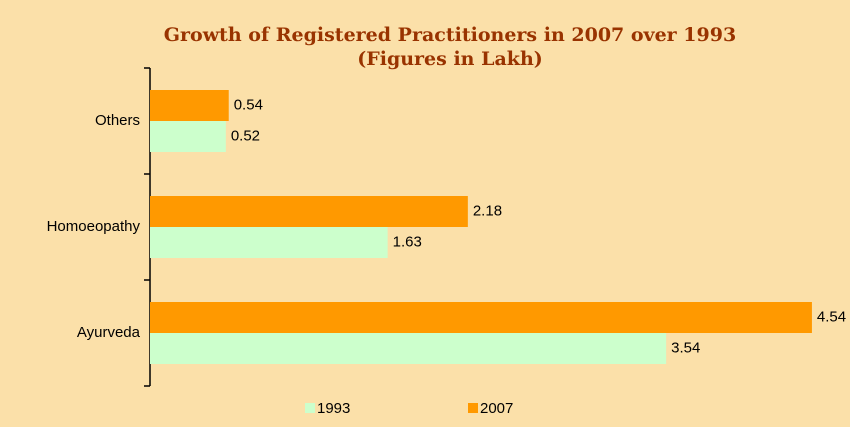 Image resolution: width=850 pixels, height=427 pixels. I want to click on y-tick-label: Ayurveda, so click(109, 332).